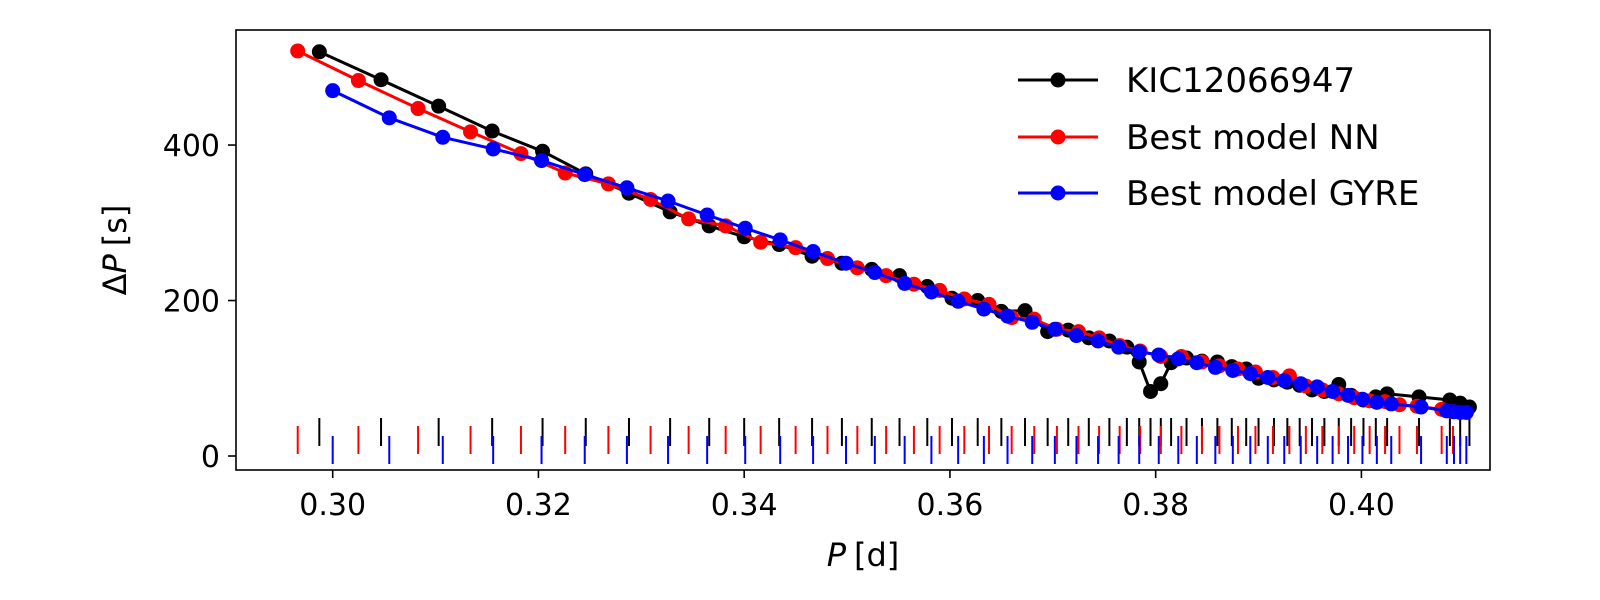 The height and width of the screenshot is (600, 1600). I want to click on x-tick-label: 0.34, so click(744, 505).